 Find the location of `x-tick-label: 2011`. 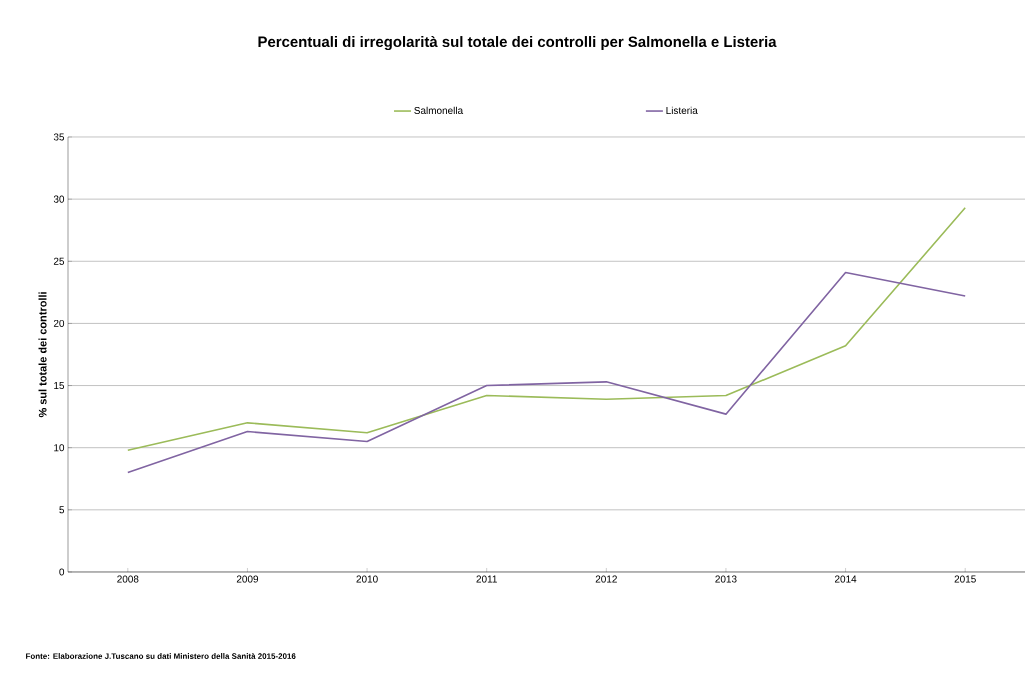

x-tick-label: 2011 is located at coordinates (486, 579).